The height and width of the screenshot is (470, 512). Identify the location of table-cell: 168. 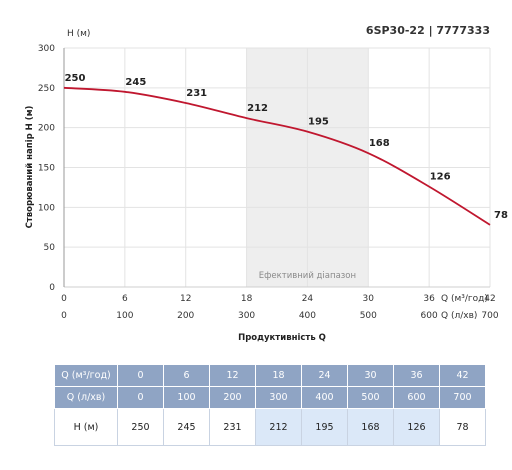
(370, 427).